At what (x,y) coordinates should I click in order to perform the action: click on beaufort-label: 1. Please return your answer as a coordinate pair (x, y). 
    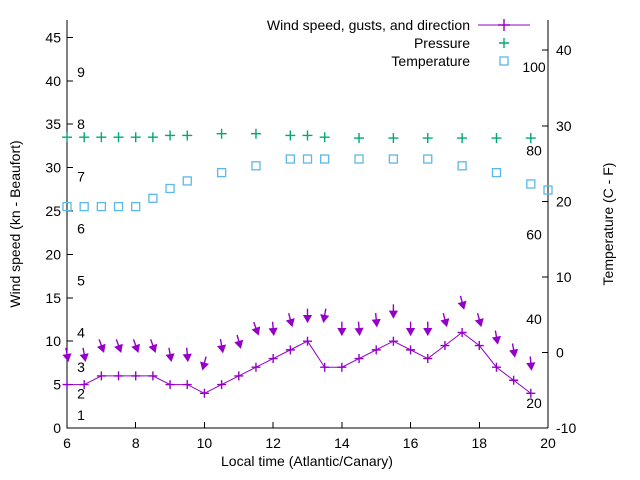
    Looking at the image, I should click on (81, 415).